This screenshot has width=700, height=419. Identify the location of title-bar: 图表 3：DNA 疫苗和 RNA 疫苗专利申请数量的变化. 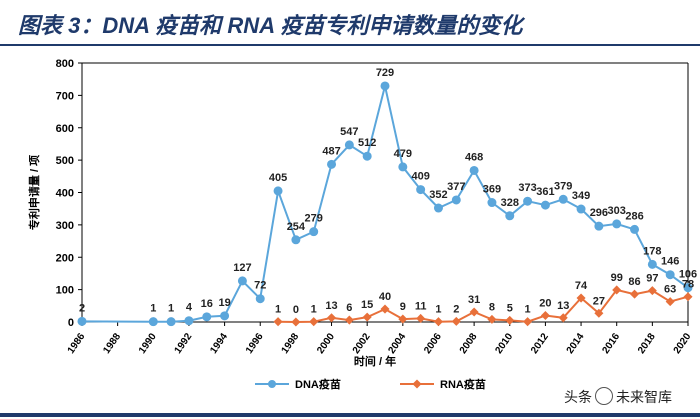
(350, 23).